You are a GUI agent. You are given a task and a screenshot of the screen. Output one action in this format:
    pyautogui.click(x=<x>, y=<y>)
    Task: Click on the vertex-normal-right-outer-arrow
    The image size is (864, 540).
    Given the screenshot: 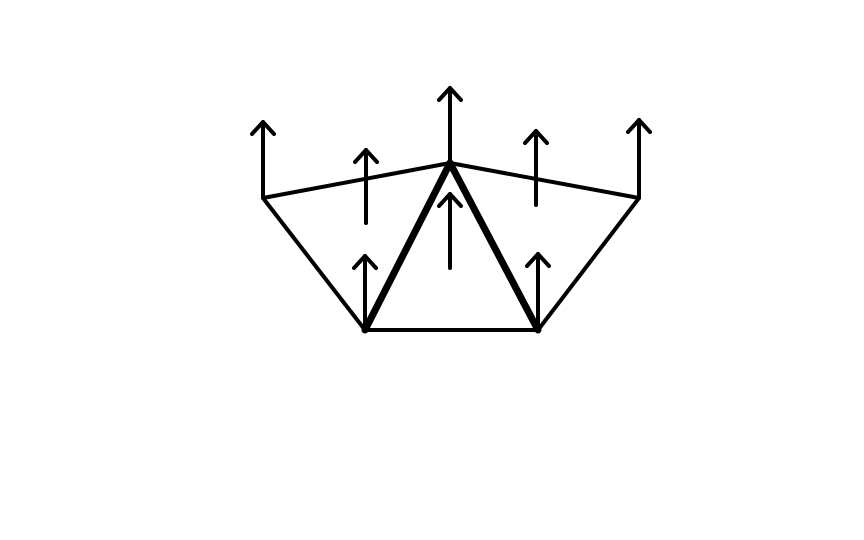 What is the action you would take?
    pyautogui.click(x=639, y=159)
    